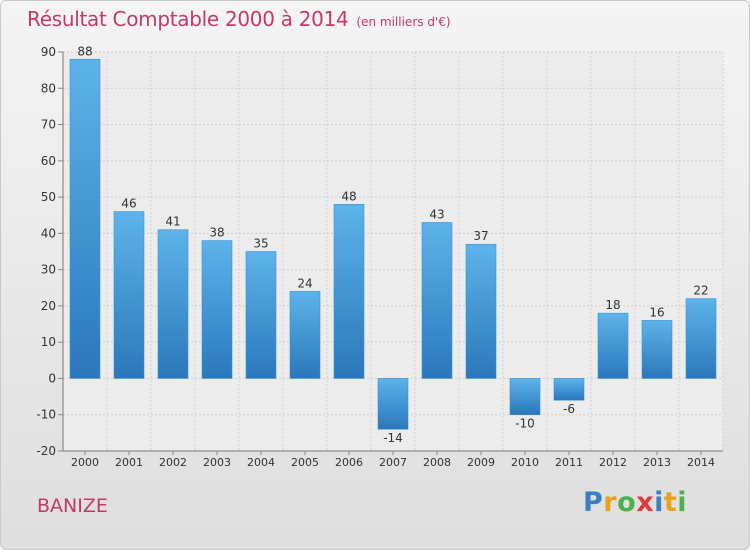 Image resolution: width=750 pixels, height=550 pixels. I want to click on x-tick-label-2001: 2001, so click(129, 462).